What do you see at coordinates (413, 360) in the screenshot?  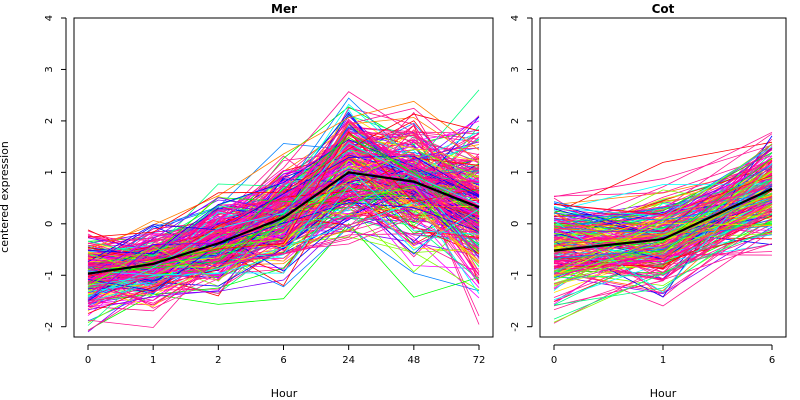 I see `x-tick-label: 48` at bounding box center [413, 360].